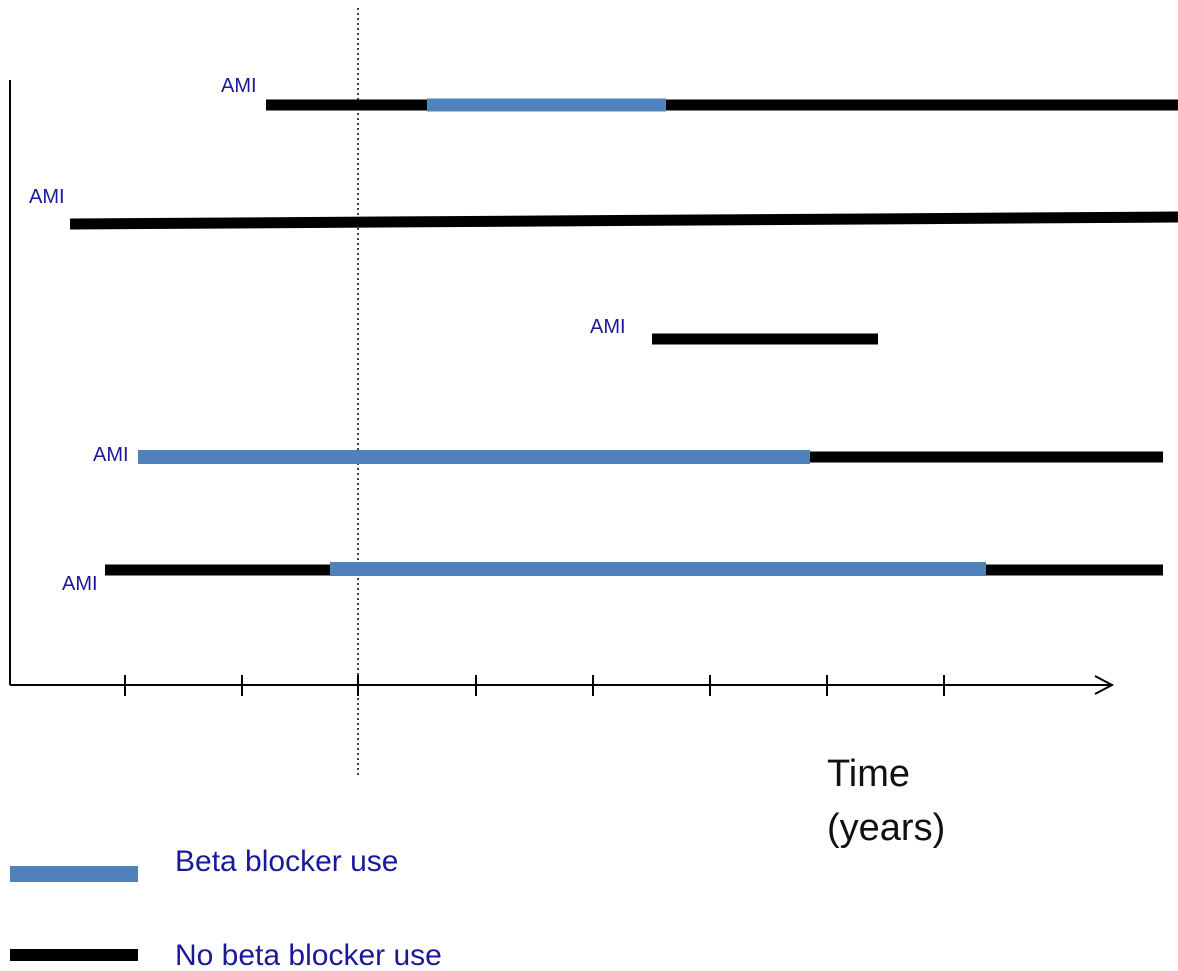  Describe the element at coordinates (886, 828) in the screenshot. I see `time-axis-label-line2: (years)` at that location.